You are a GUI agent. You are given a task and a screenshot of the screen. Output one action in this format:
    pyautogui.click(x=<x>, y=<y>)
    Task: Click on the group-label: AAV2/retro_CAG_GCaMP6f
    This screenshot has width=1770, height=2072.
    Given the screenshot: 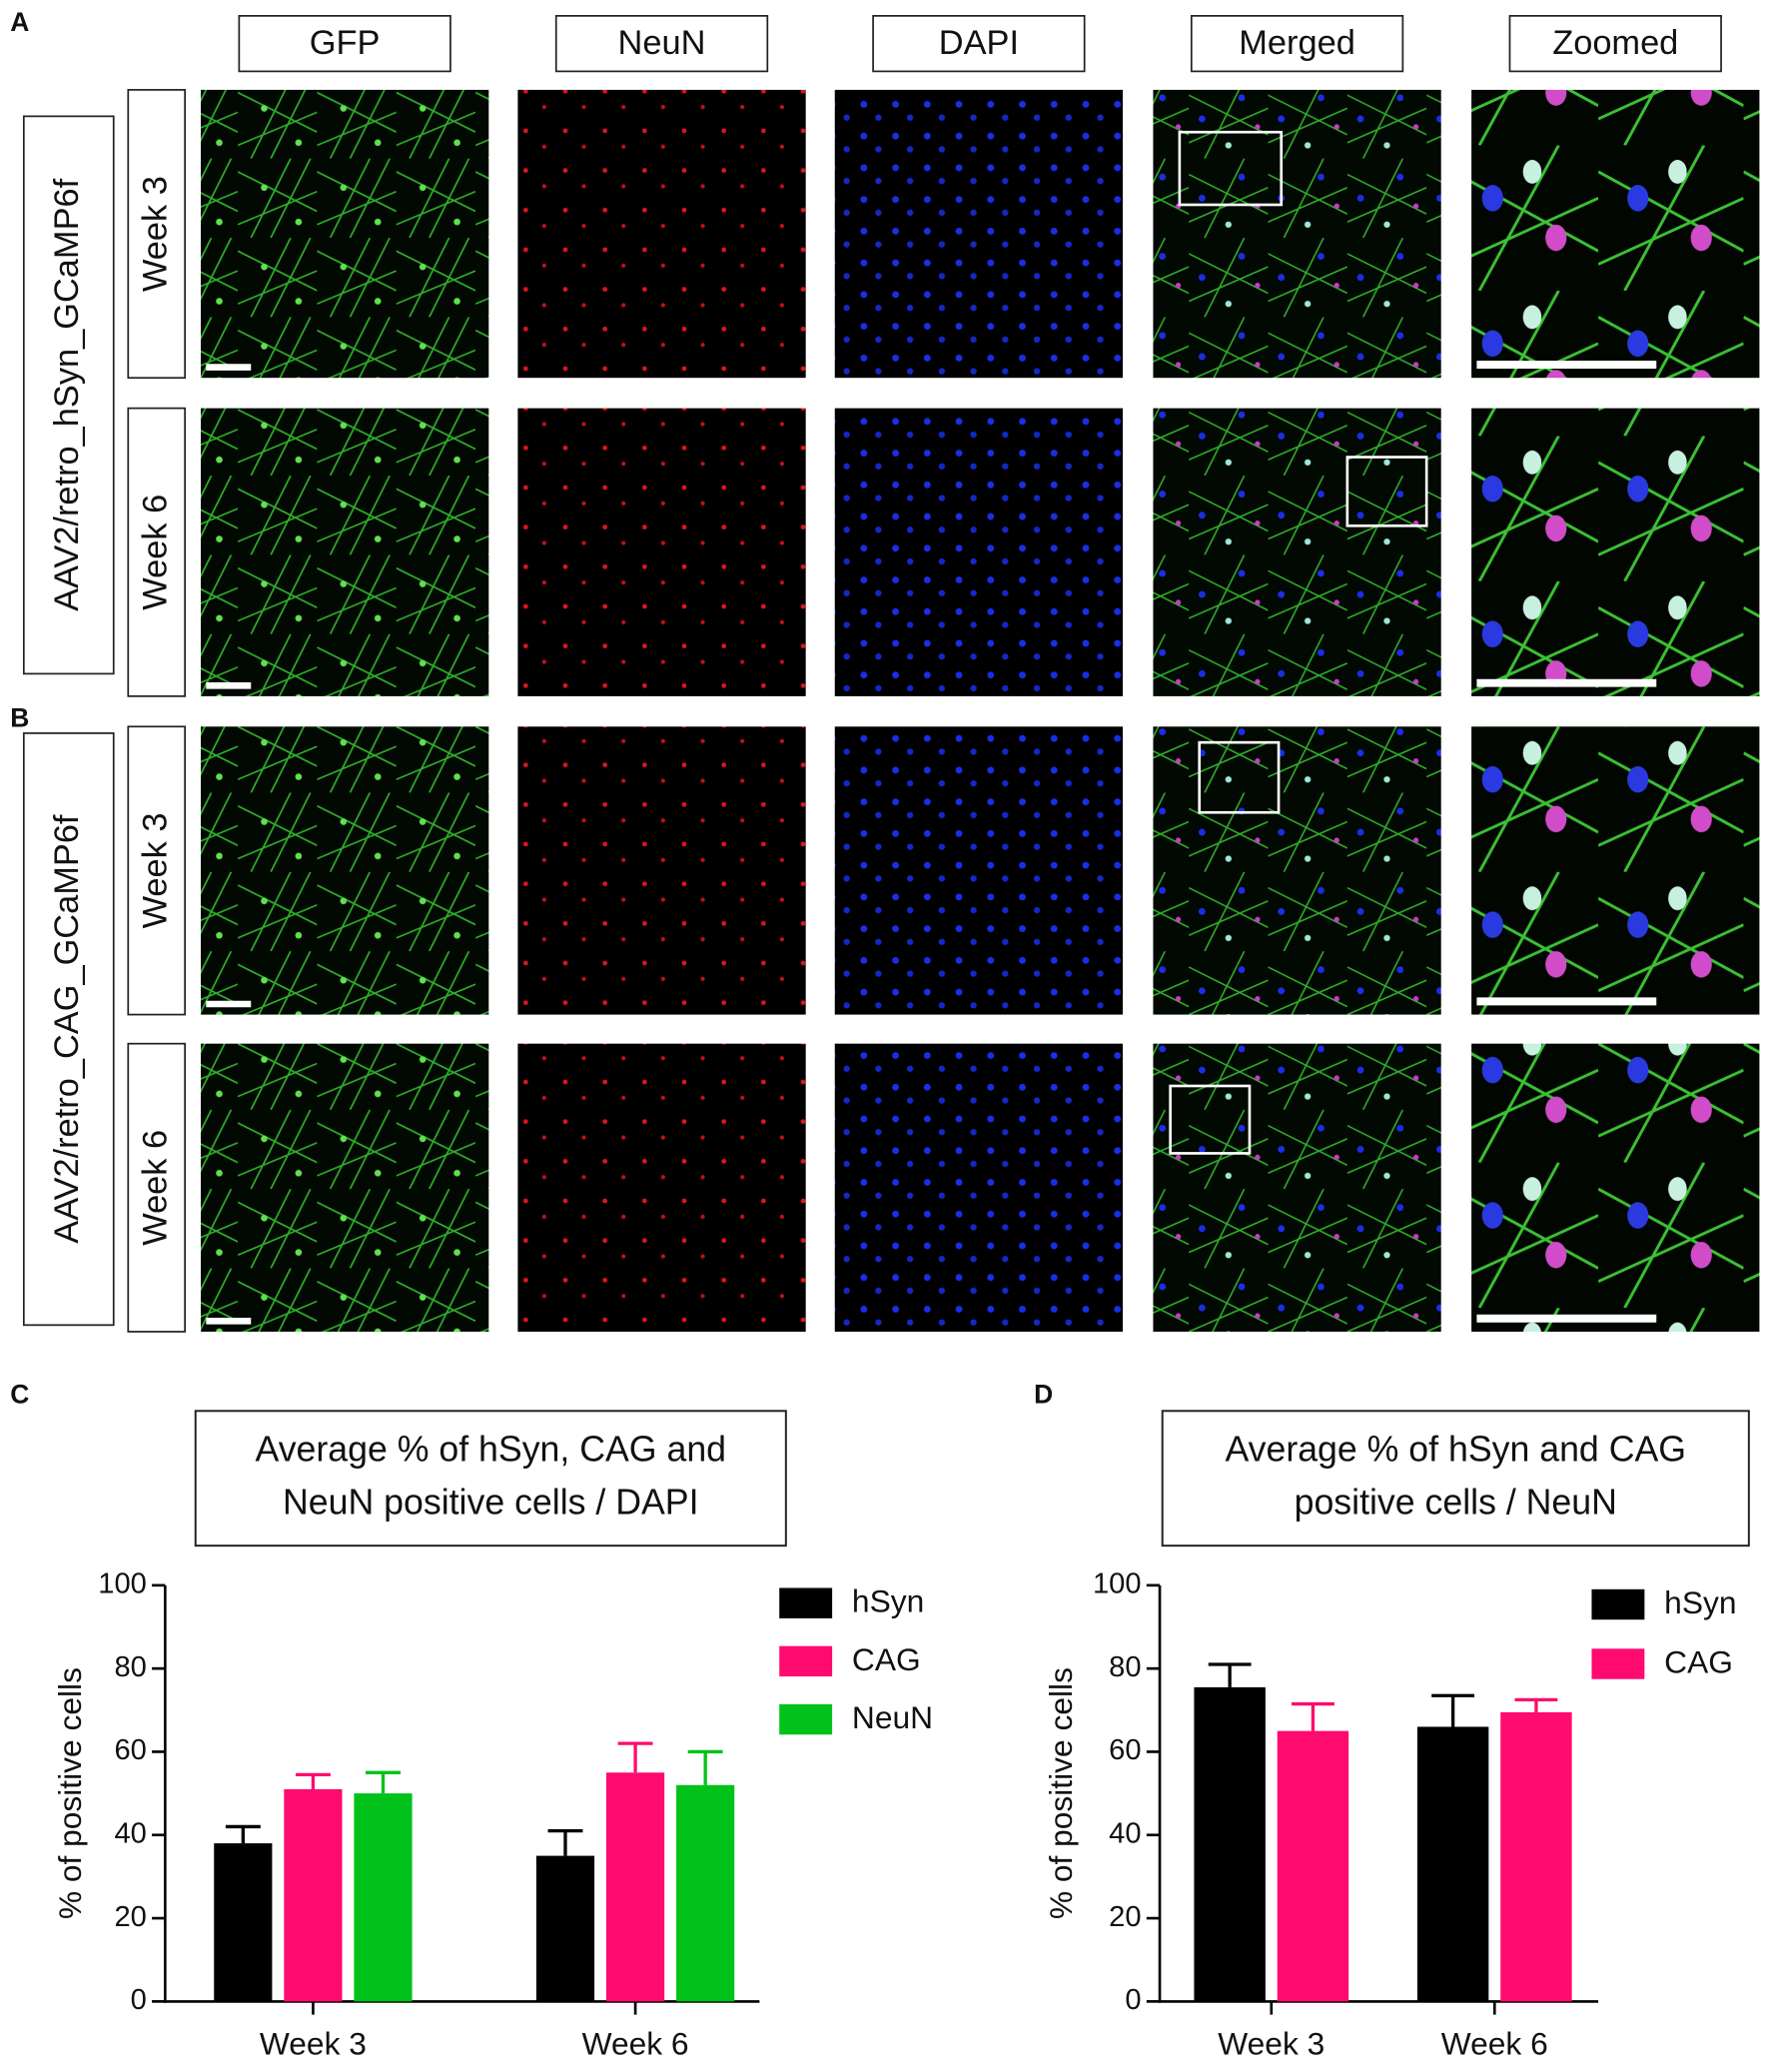 What is the action you would take?
    pyautogui.click(x=67, y=1029)
    